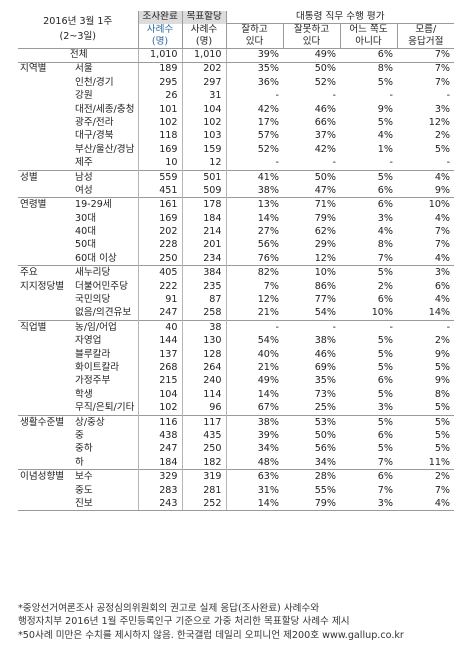 The width and height of the screenshot is (474, 672). Describe the element at coordinates (442, 136) in the screenshot. I see `row-dontknow: 2%` at that location.